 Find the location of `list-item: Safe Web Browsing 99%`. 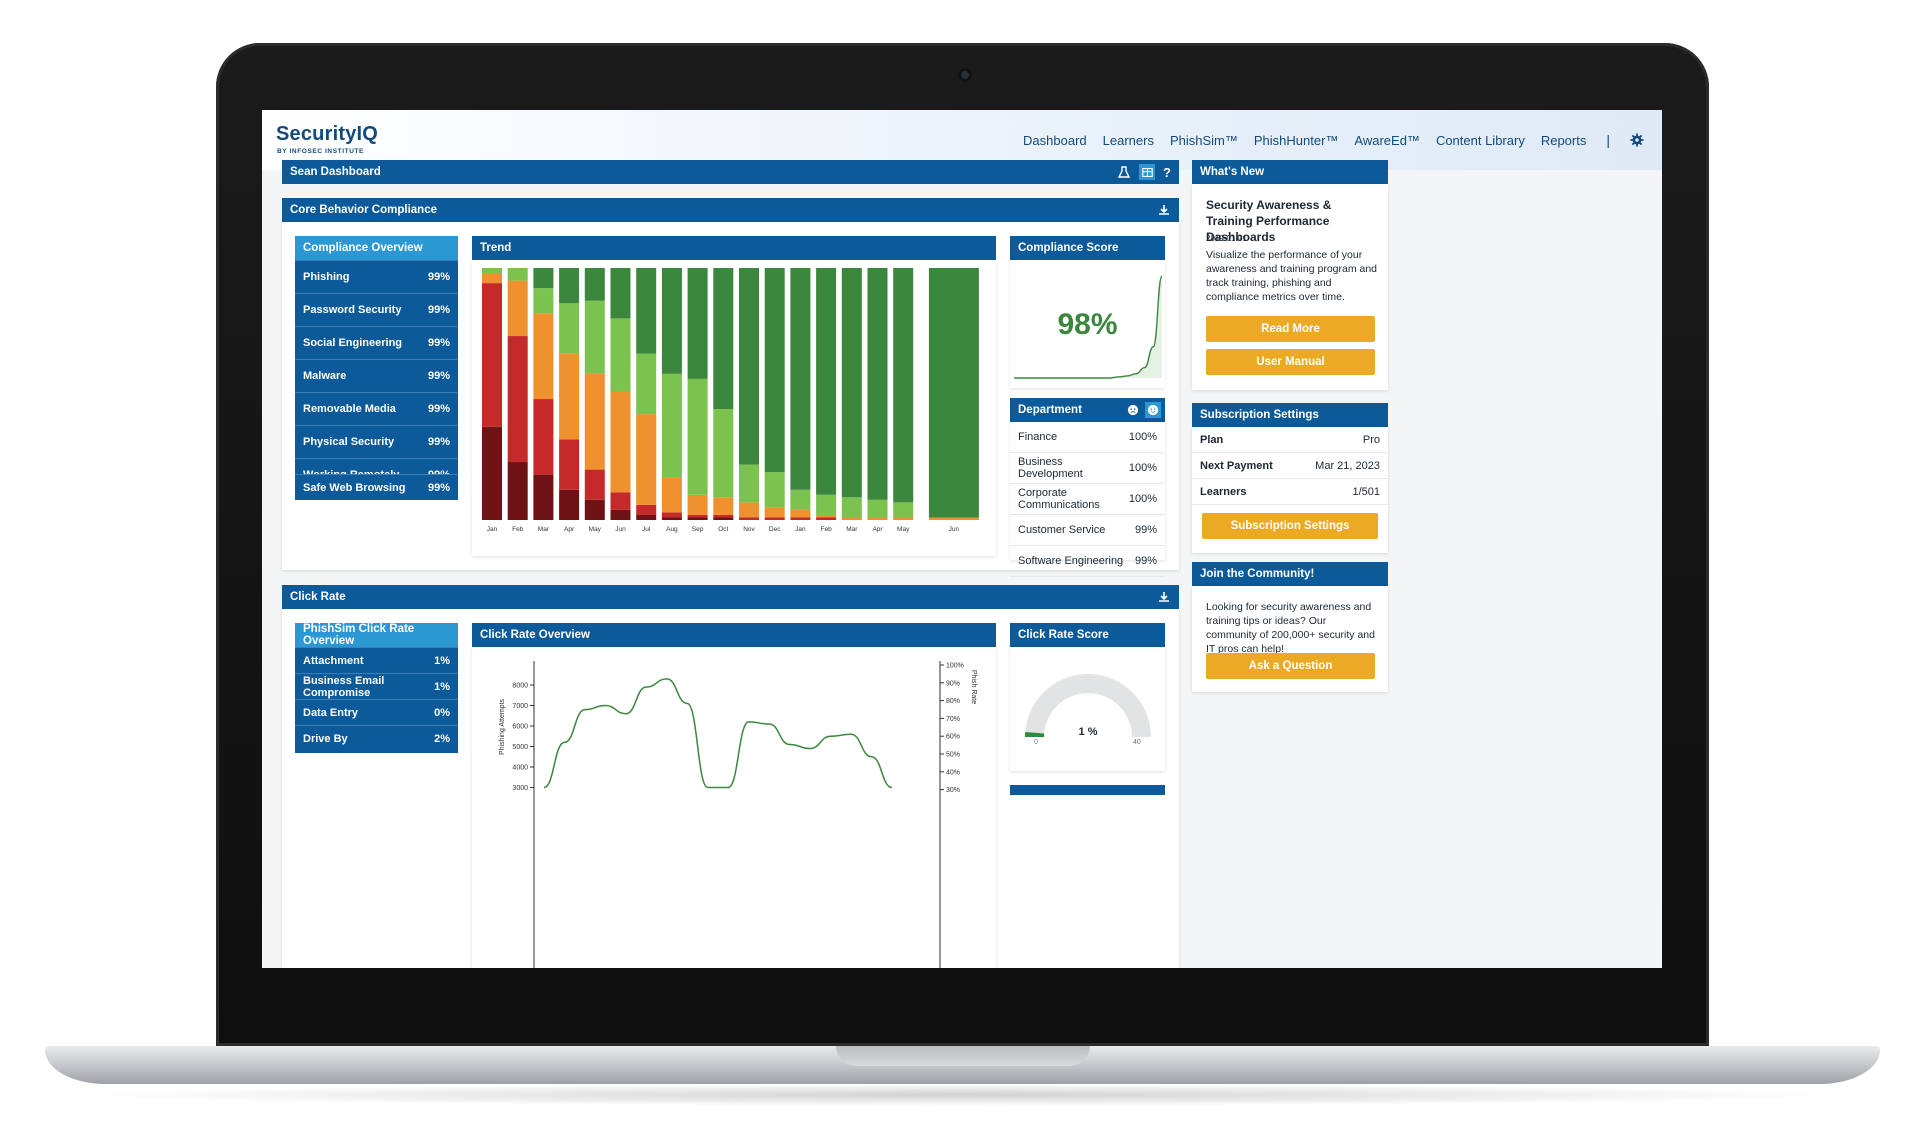

list-item: Safe Web Browsing 99% is located at coordinates (376, 487).